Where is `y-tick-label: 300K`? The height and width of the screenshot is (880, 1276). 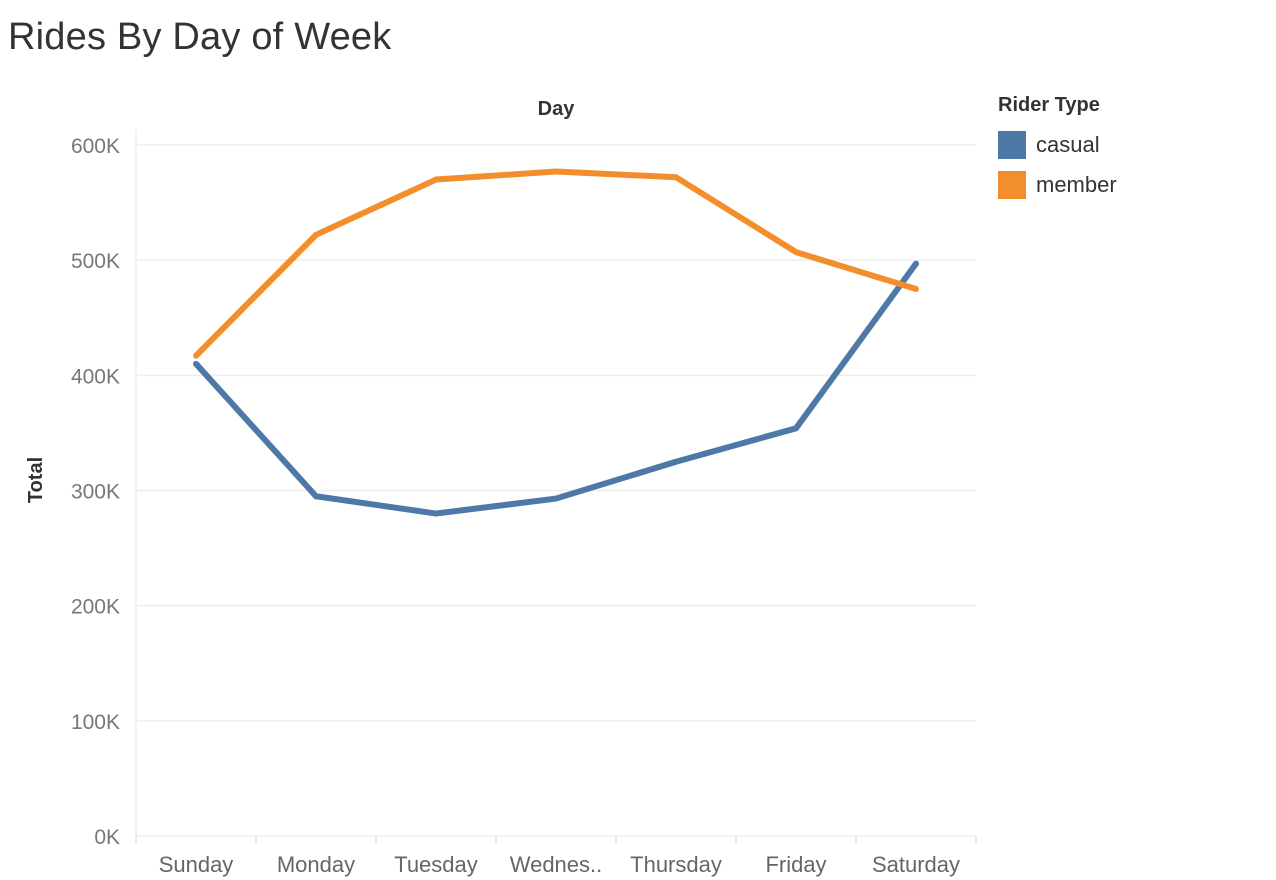 y-tick-label: 300K is located at coordinates (95, 492).